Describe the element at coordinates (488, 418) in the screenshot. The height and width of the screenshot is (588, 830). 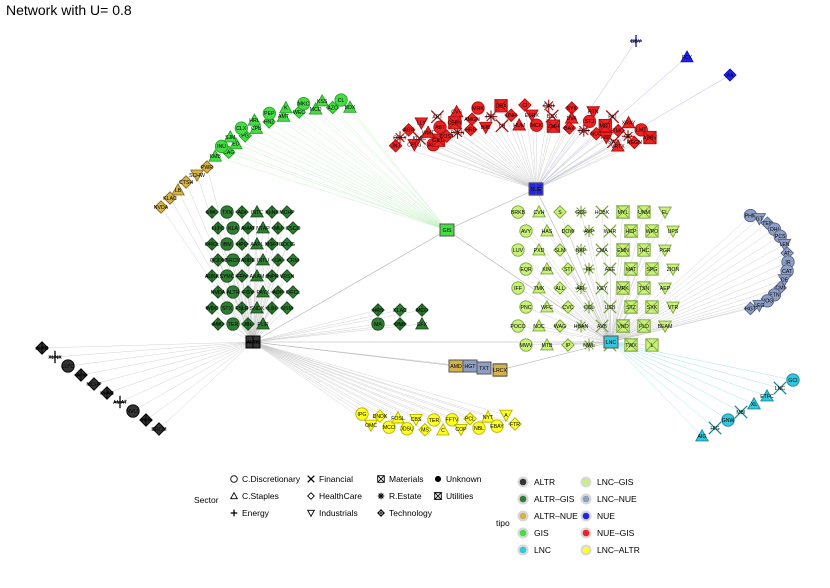
I see `node-label: NYT` at that location.